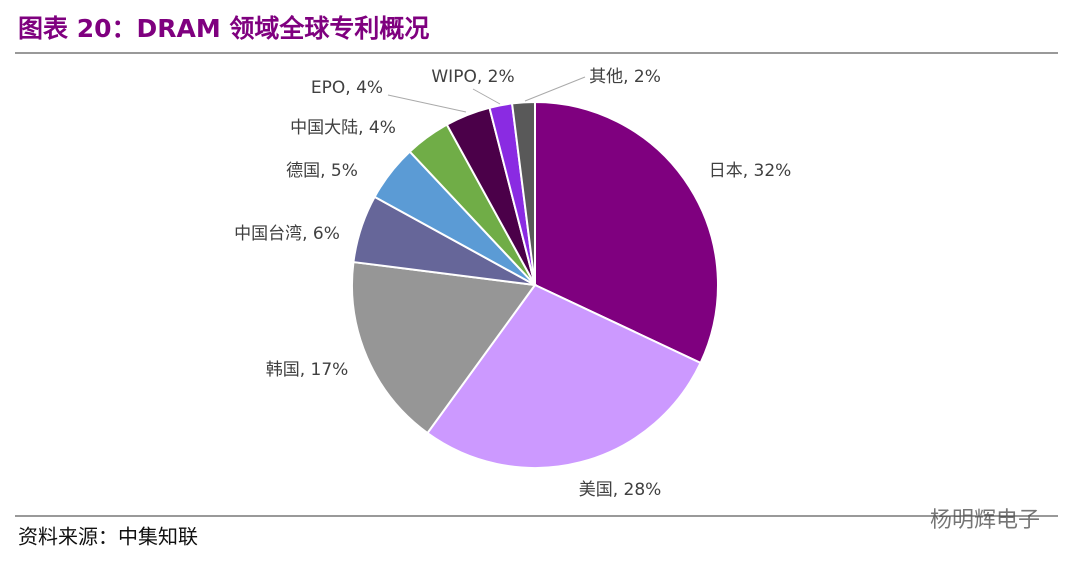 The image size is (1080, 567). Describe the element at coordinates (347, 88) in the screenshot. I see `data-label: EPO, 4%` at that location.